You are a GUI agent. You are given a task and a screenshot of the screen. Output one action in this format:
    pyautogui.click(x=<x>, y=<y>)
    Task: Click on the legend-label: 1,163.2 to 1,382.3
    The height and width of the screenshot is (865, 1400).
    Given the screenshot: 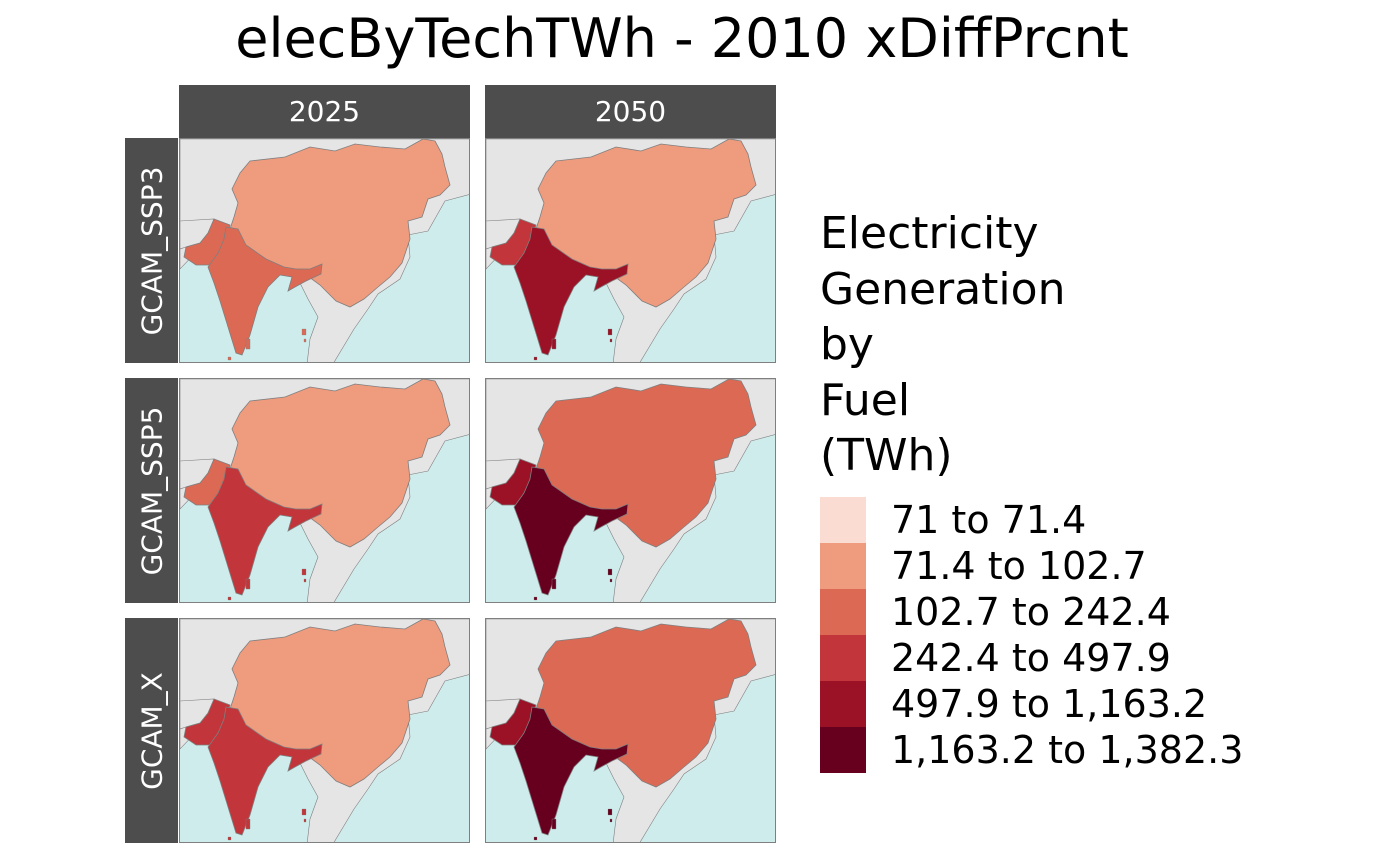 What is the action you would take?
    pyautogui.click(x=1067, y=750)
    